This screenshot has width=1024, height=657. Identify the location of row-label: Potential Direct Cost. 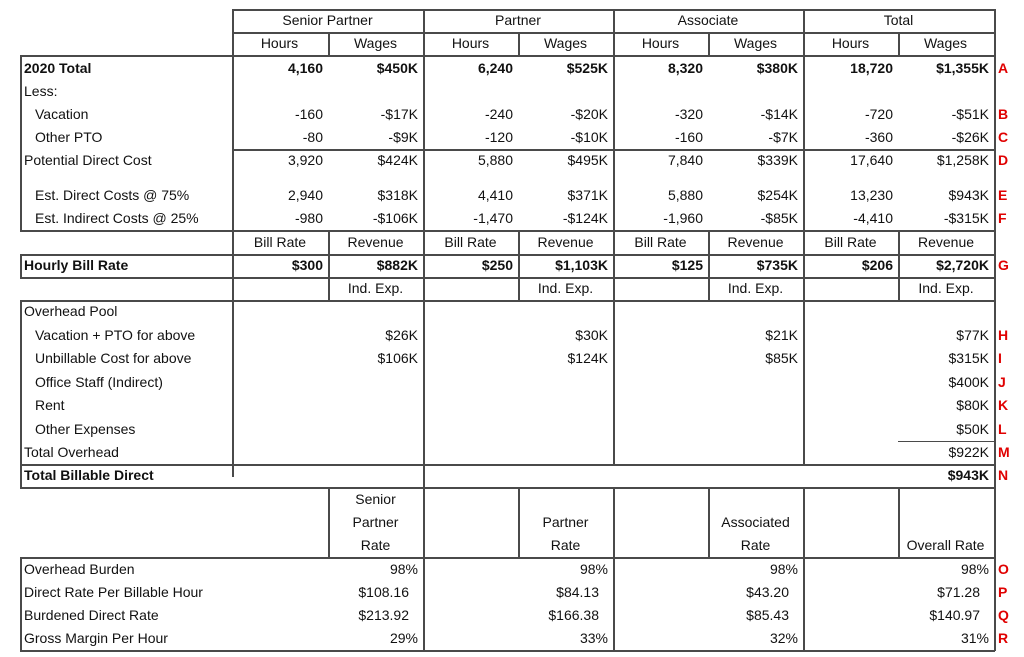
(88, 160).